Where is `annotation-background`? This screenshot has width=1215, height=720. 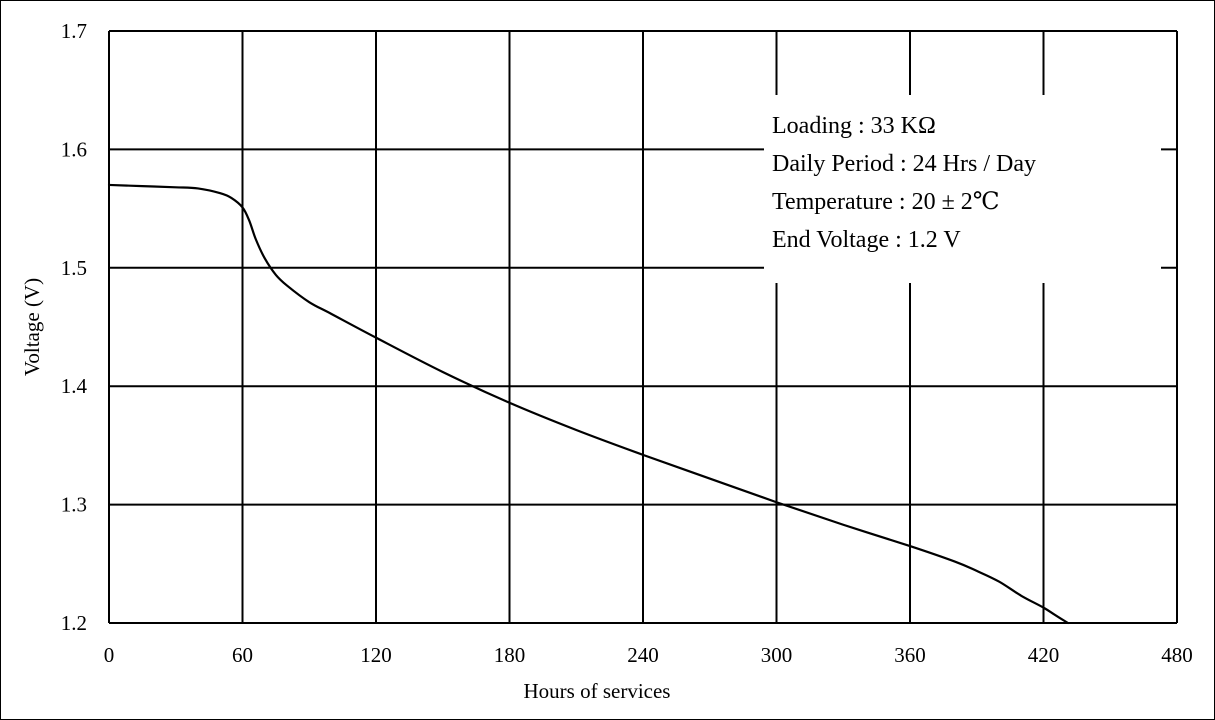
annotation-background is located at coordinates (962, 189).